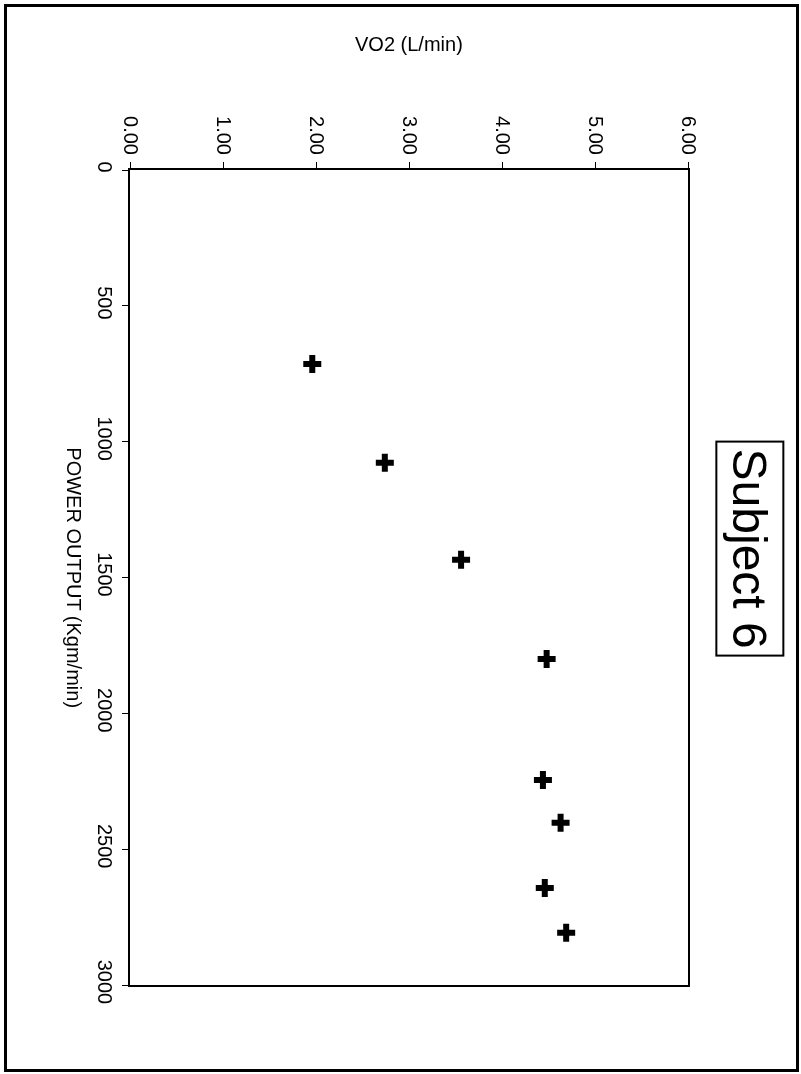  I want to click on y-tick-label: 2500, so click(105, 846).